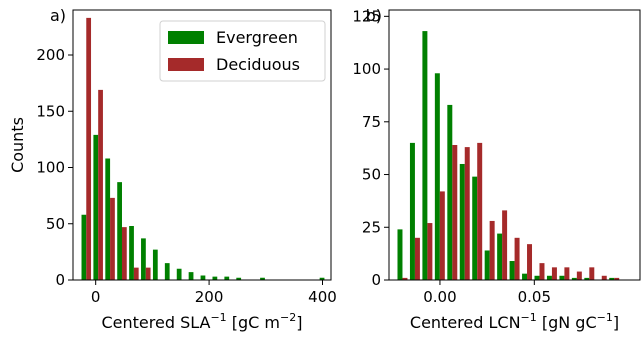 This screenshot has height=337, width=642. Describe the element at coordinates (371, 122) in the screenshot. I see `ytick-label: 75` at that location.